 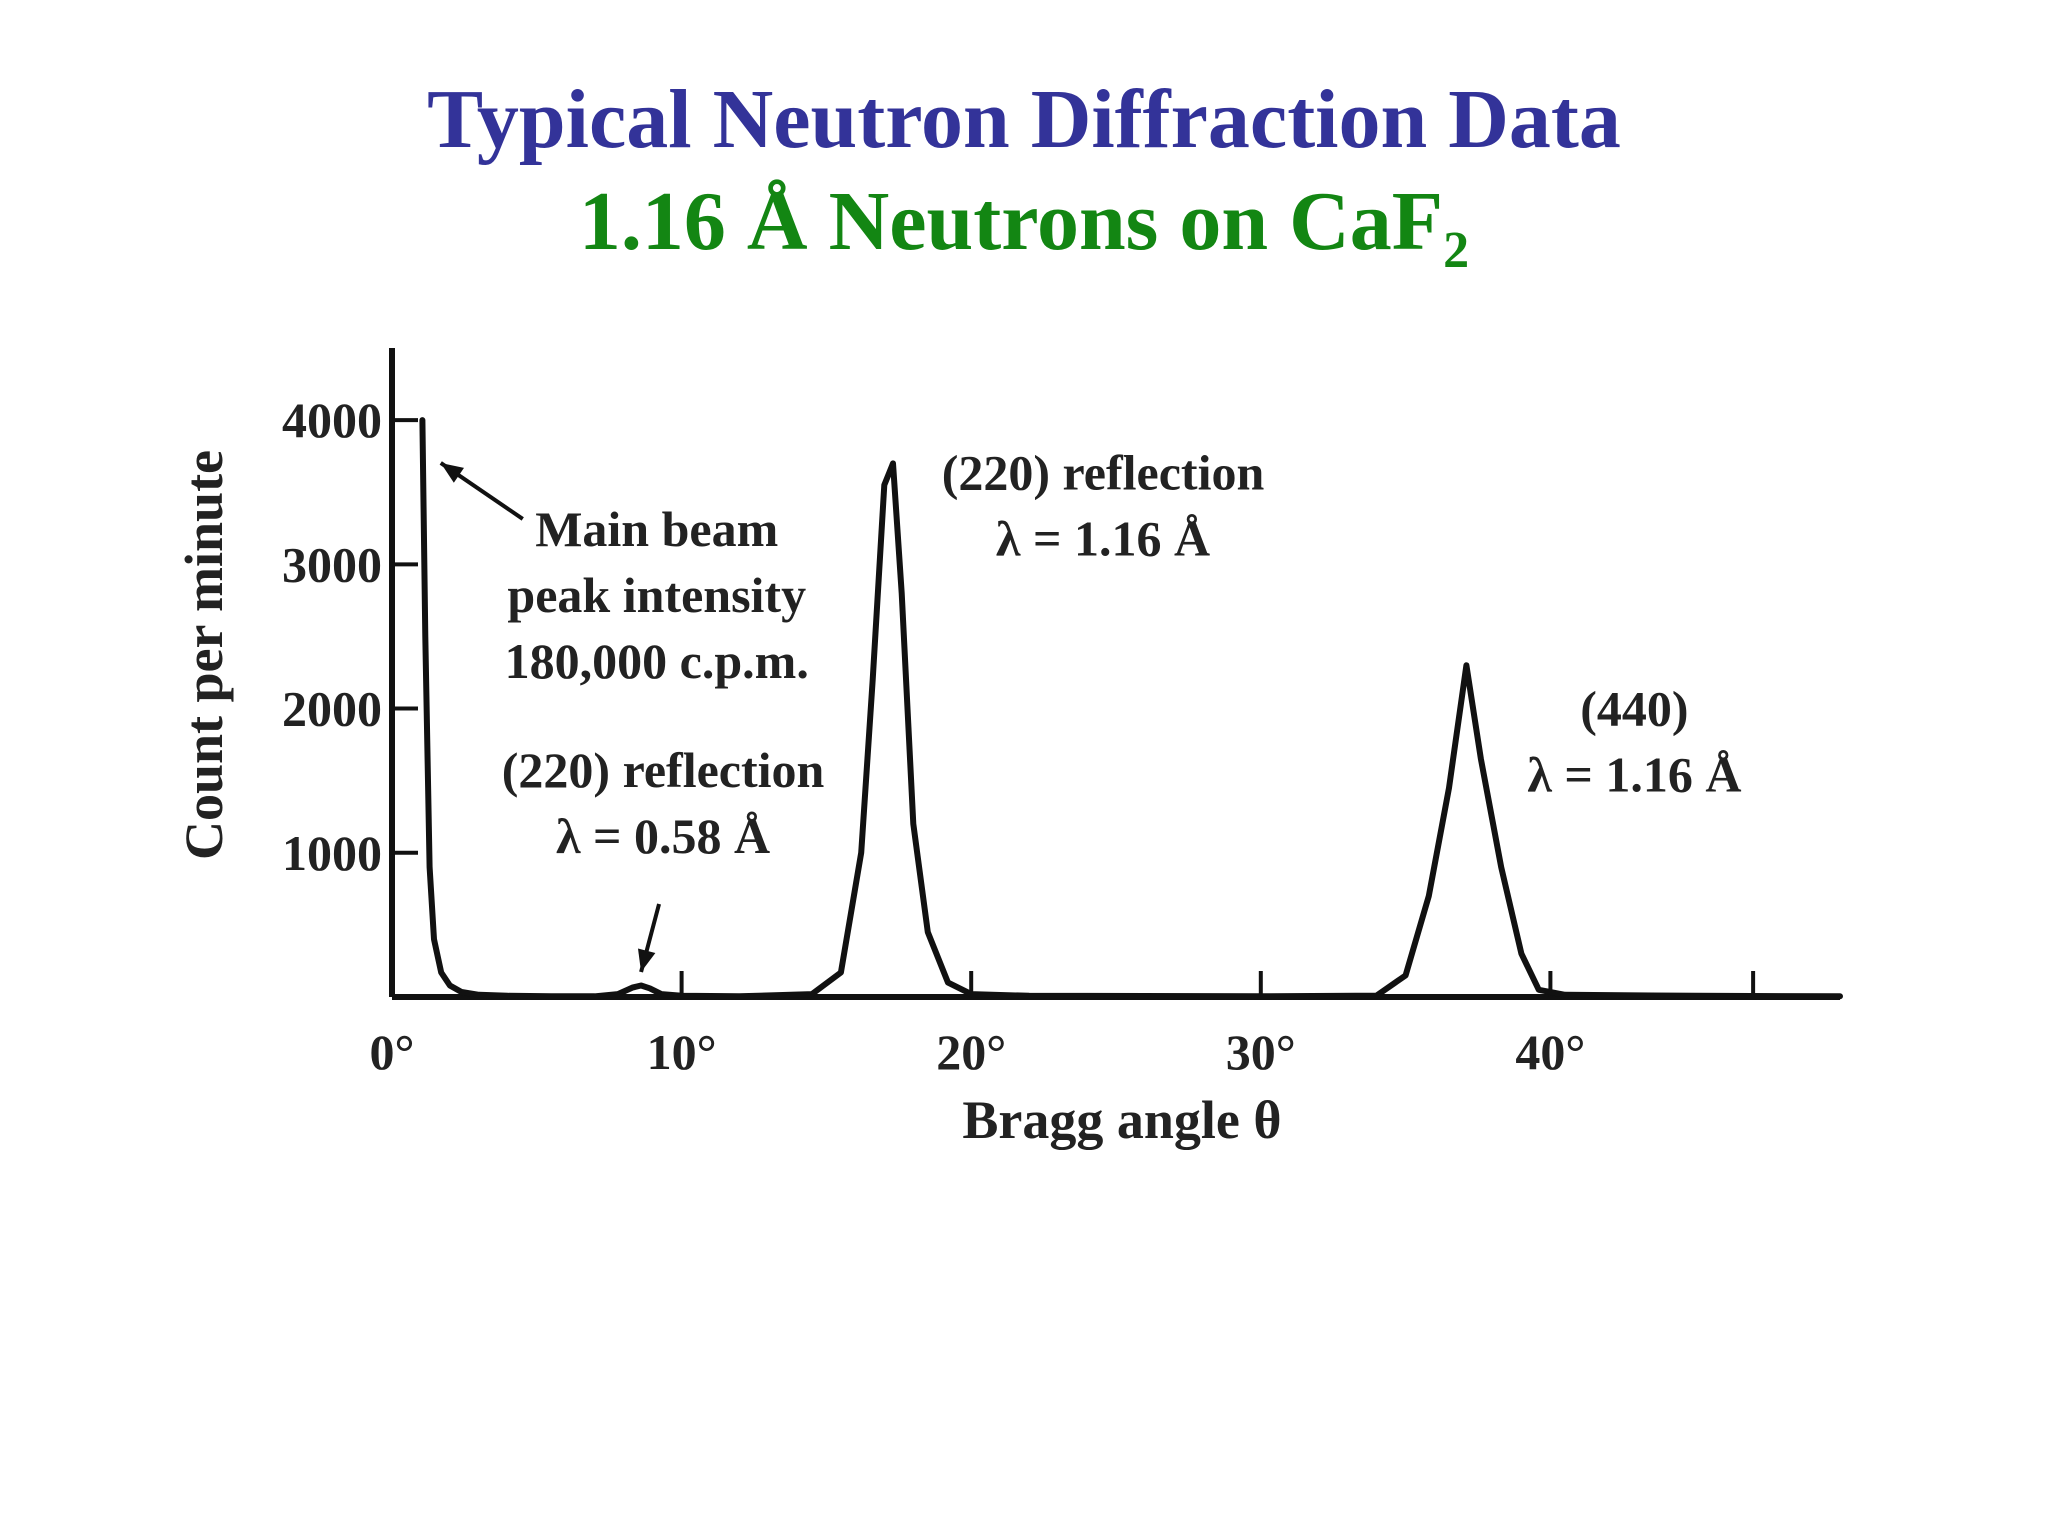 What do you see at coordinates (1121, 1120) in the screenshot?
I see `x-axis-label: Bragg angle θ` at bounding box center [1121, 1120].